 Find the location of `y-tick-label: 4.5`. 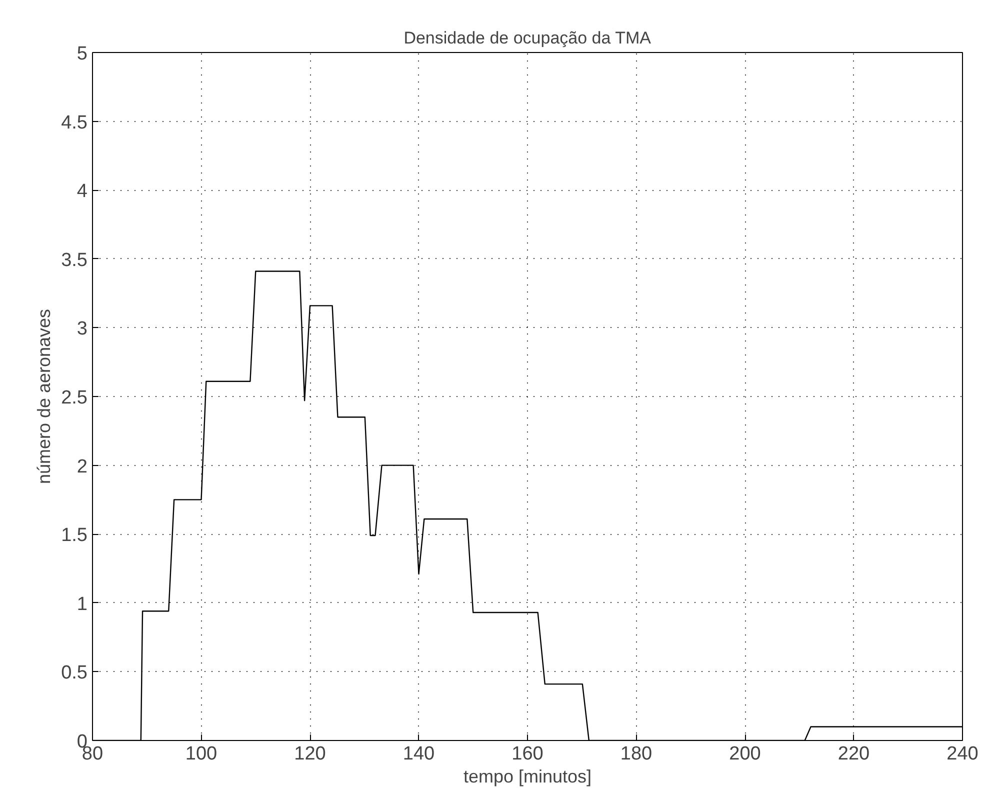

y-tick-label: 4.5 is located at coordinates (74, 123).